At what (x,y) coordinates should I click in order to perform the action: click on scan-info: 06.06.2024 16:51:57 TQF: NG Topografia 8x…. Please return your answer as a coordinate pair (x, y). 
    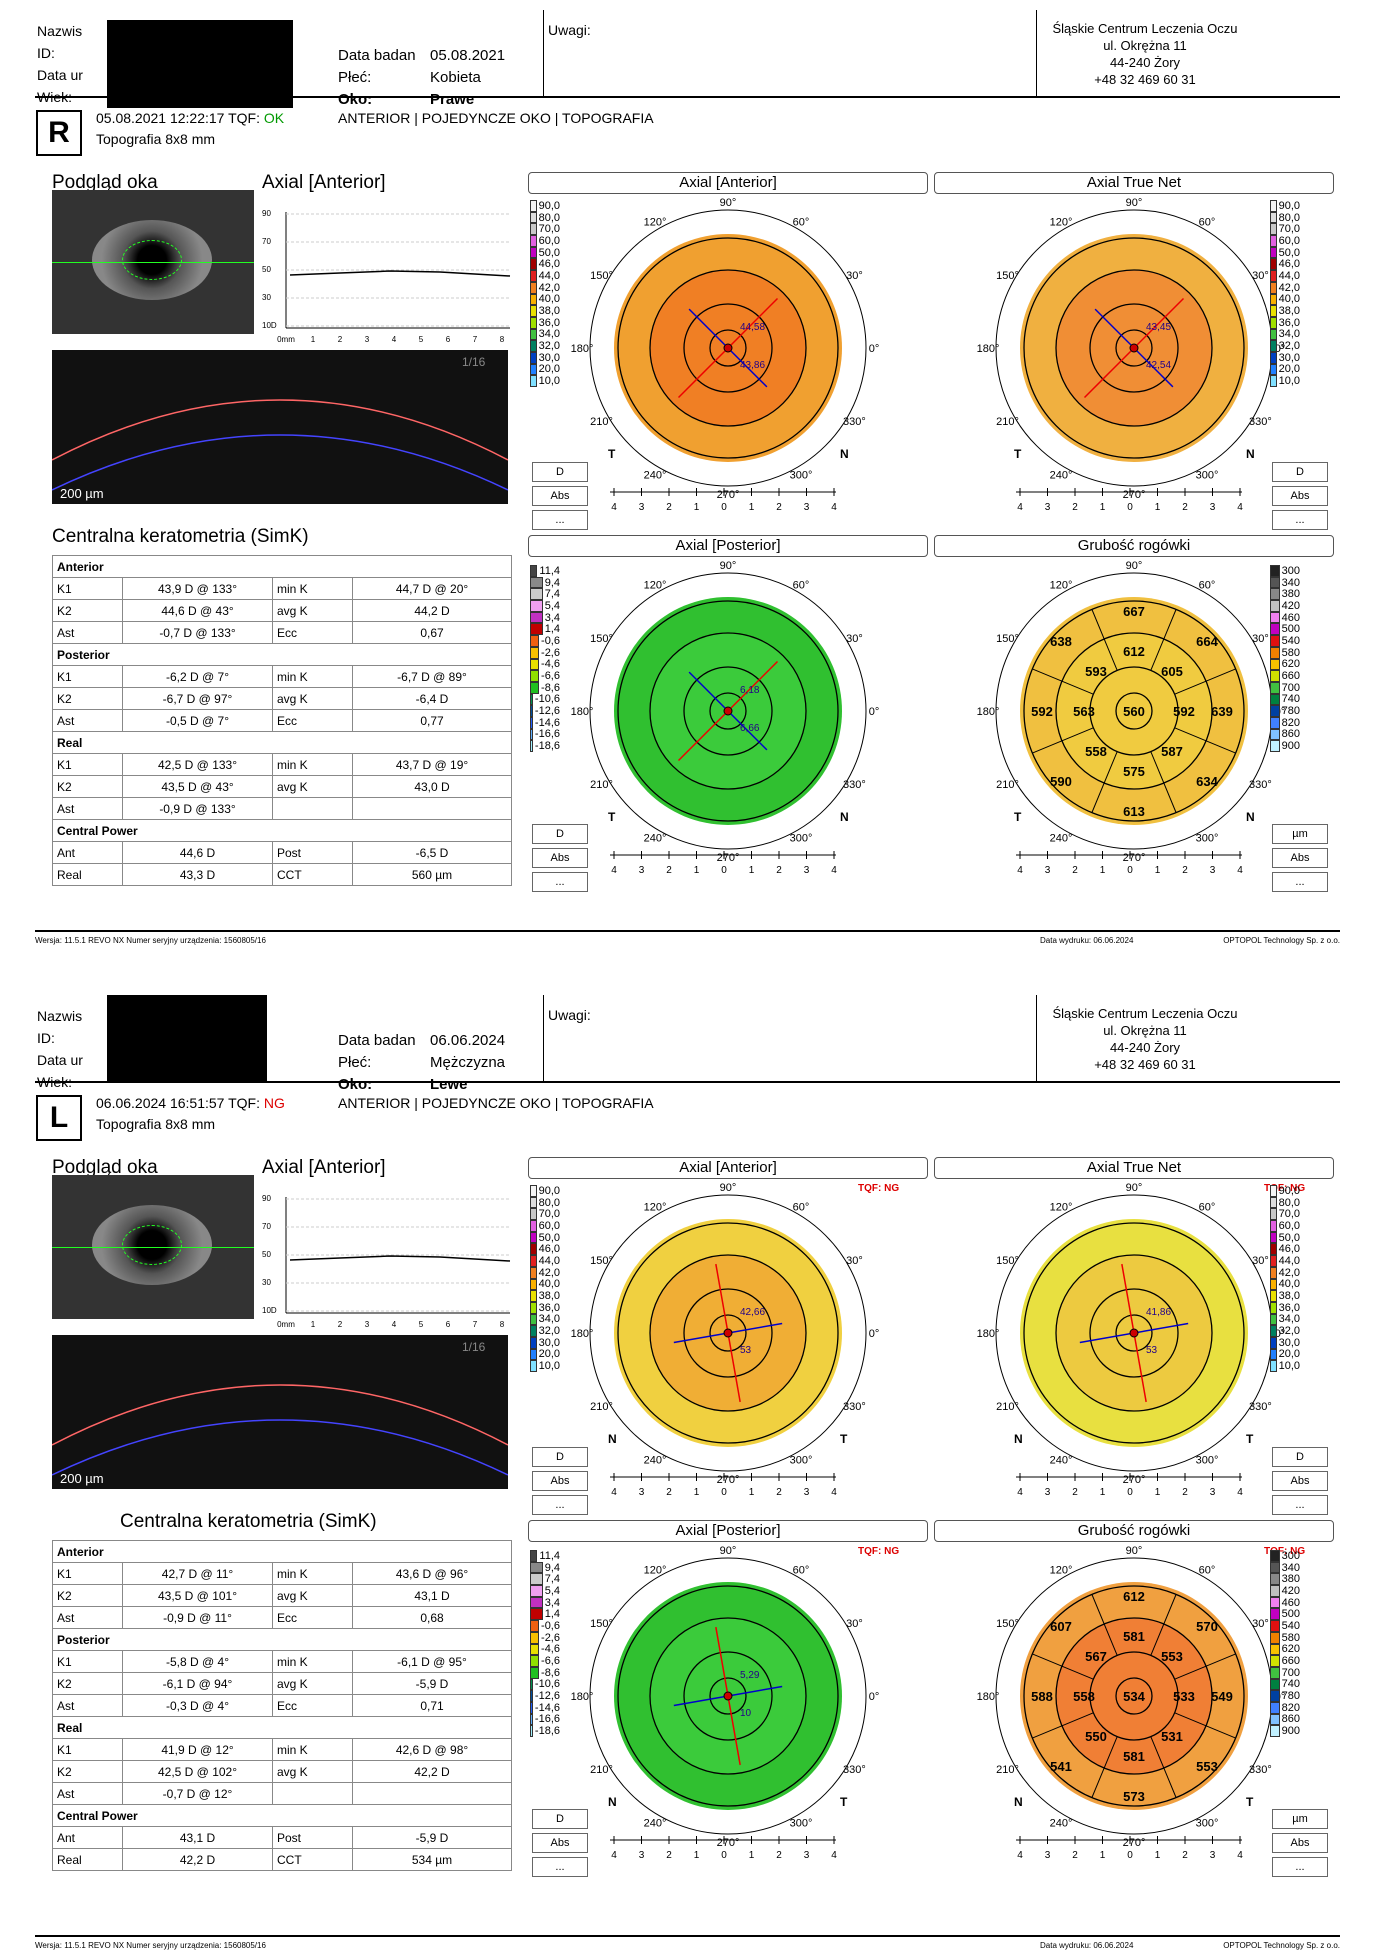
    Looking at the image, I should click on (190, 1113).